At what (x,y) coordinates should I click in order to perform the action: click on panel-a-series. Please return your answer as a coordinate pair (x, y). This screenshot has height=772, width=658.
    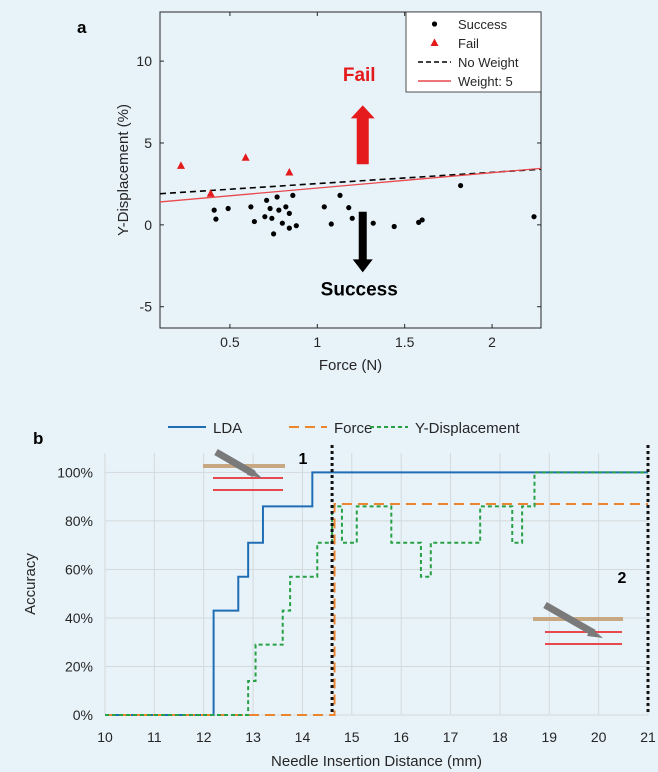
    Looking at the image, I should click on (350, 195).